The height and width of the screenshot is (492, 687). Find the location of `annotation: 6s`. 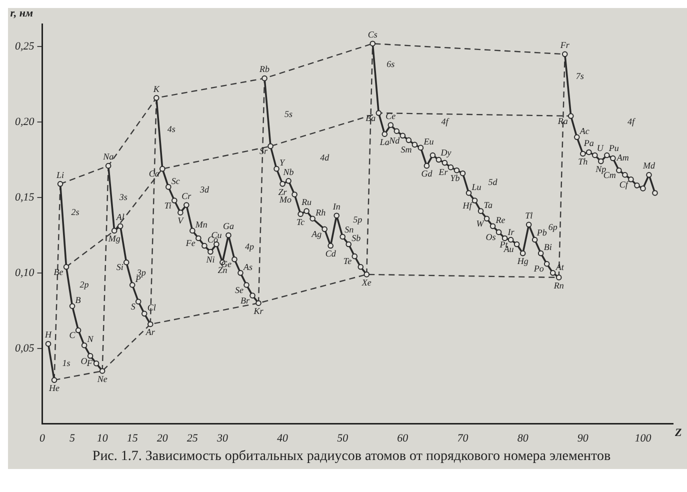

annotation: 6s is located at coordinates (391, 64).